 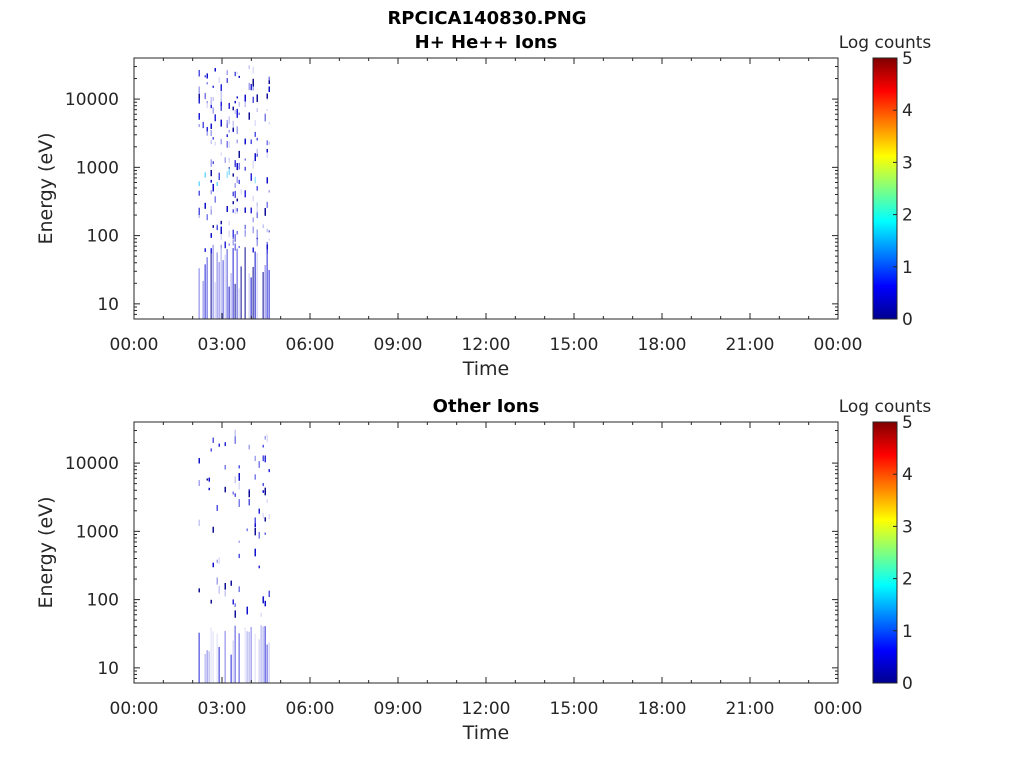 I want to click on panel-title: H+ He++ Ions, so click(x=486, y=42).